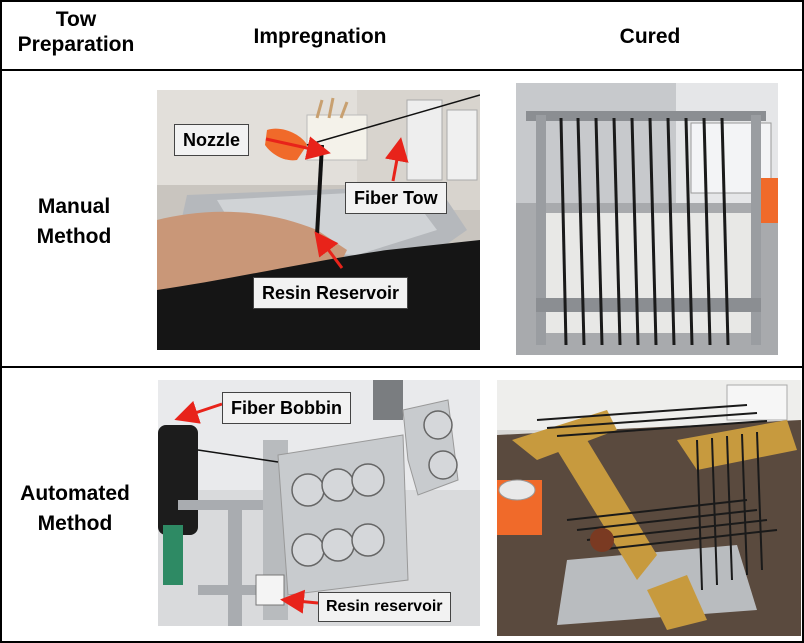  Describe the element at coordinates (75, 509) in the screenshot. I see `row-label-automated-method: Automated Method` at that location.